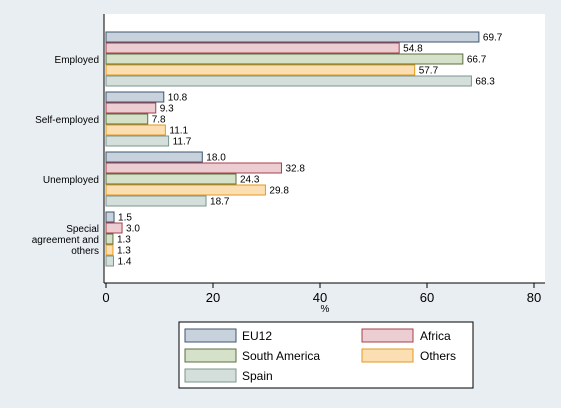  I want to click on category-label-3-line-1: agreement and, so click(65, 240).